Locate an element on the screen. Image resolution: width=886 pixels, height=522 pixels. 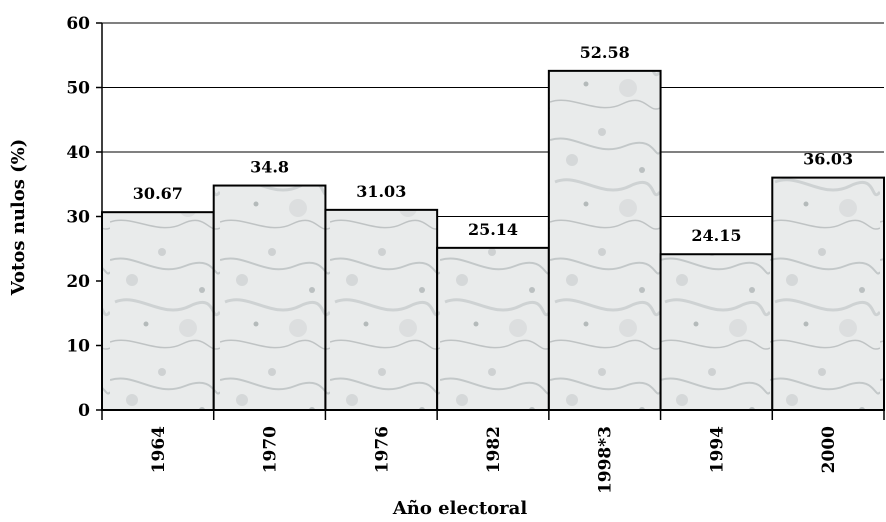
y-tick-label: 40 is located at coordinates (78, 153).